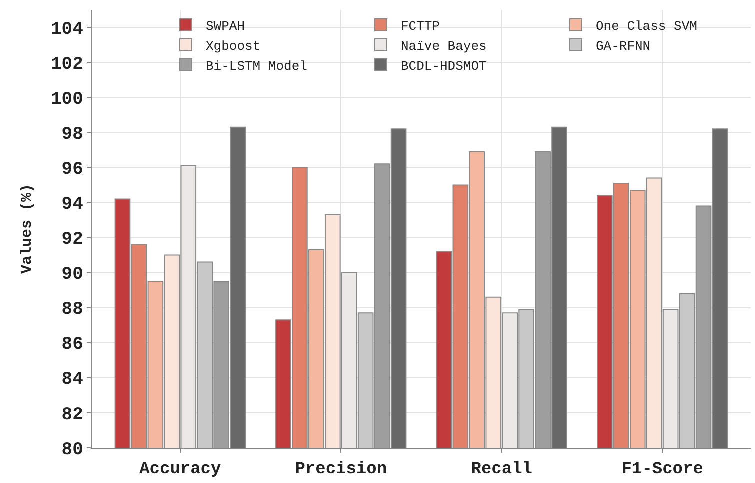 This screenshot has width=755, height=483. I want to click on y-tick-label: 98, so click(73, 134).